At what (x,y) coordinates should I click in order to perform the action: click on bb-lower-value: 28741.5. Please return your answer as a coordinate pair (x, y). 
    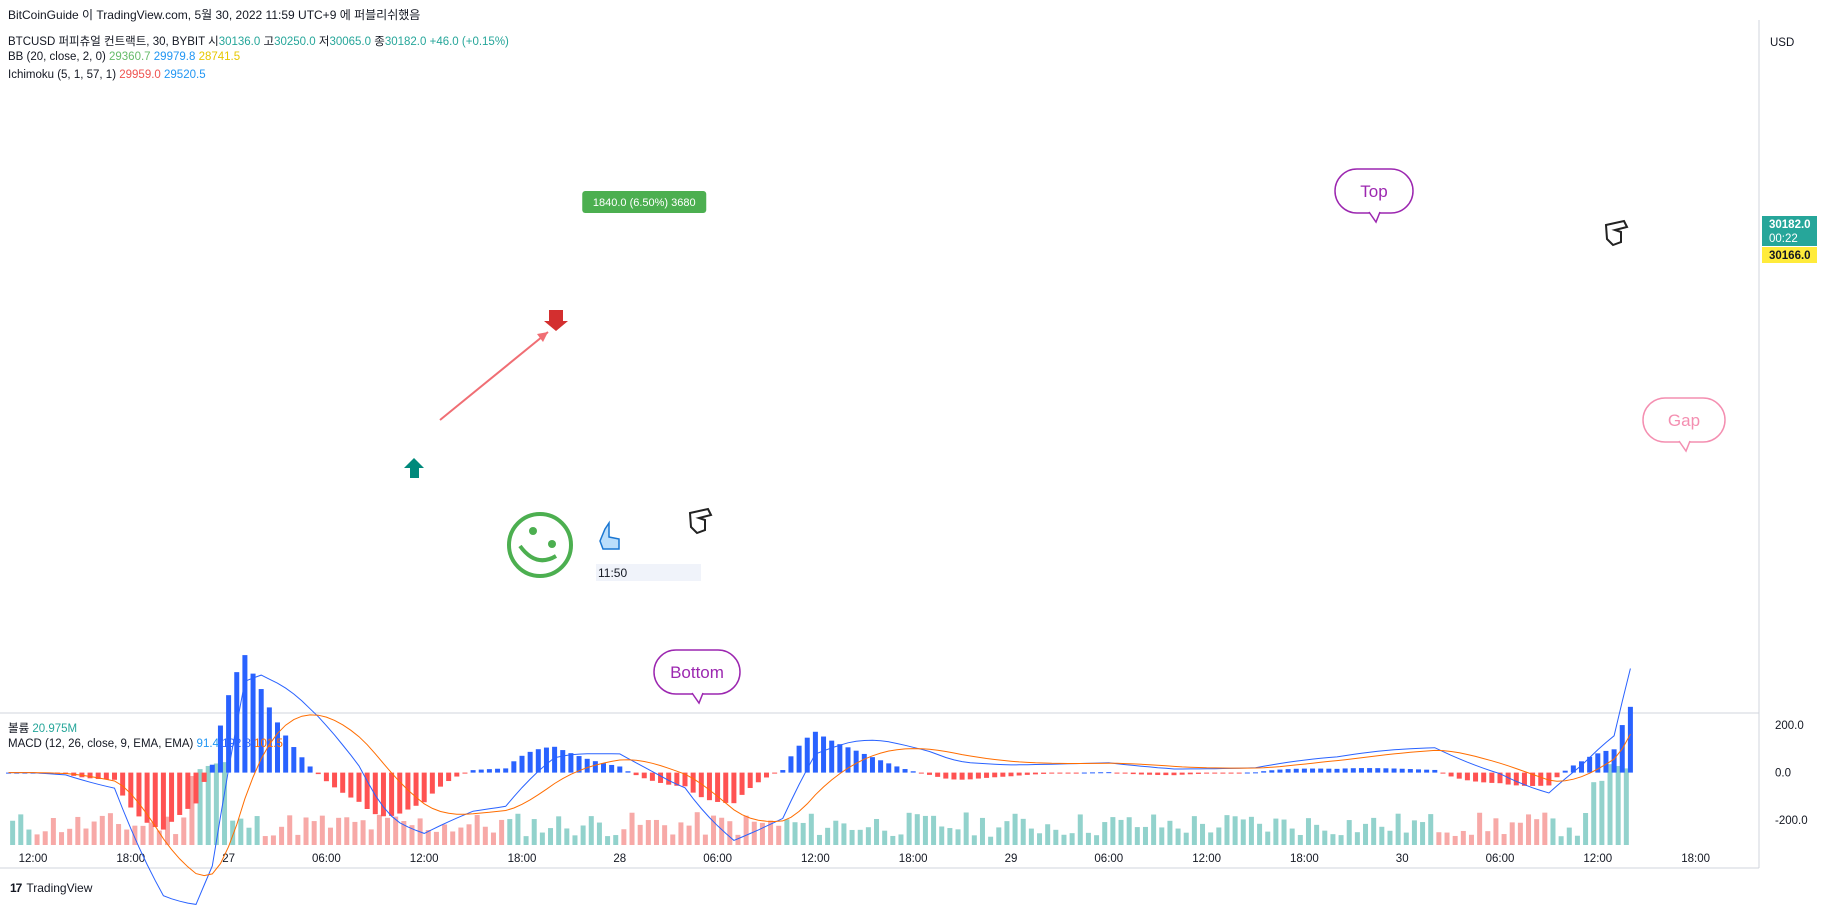
    Looking at the image, I should click on (219, 57).